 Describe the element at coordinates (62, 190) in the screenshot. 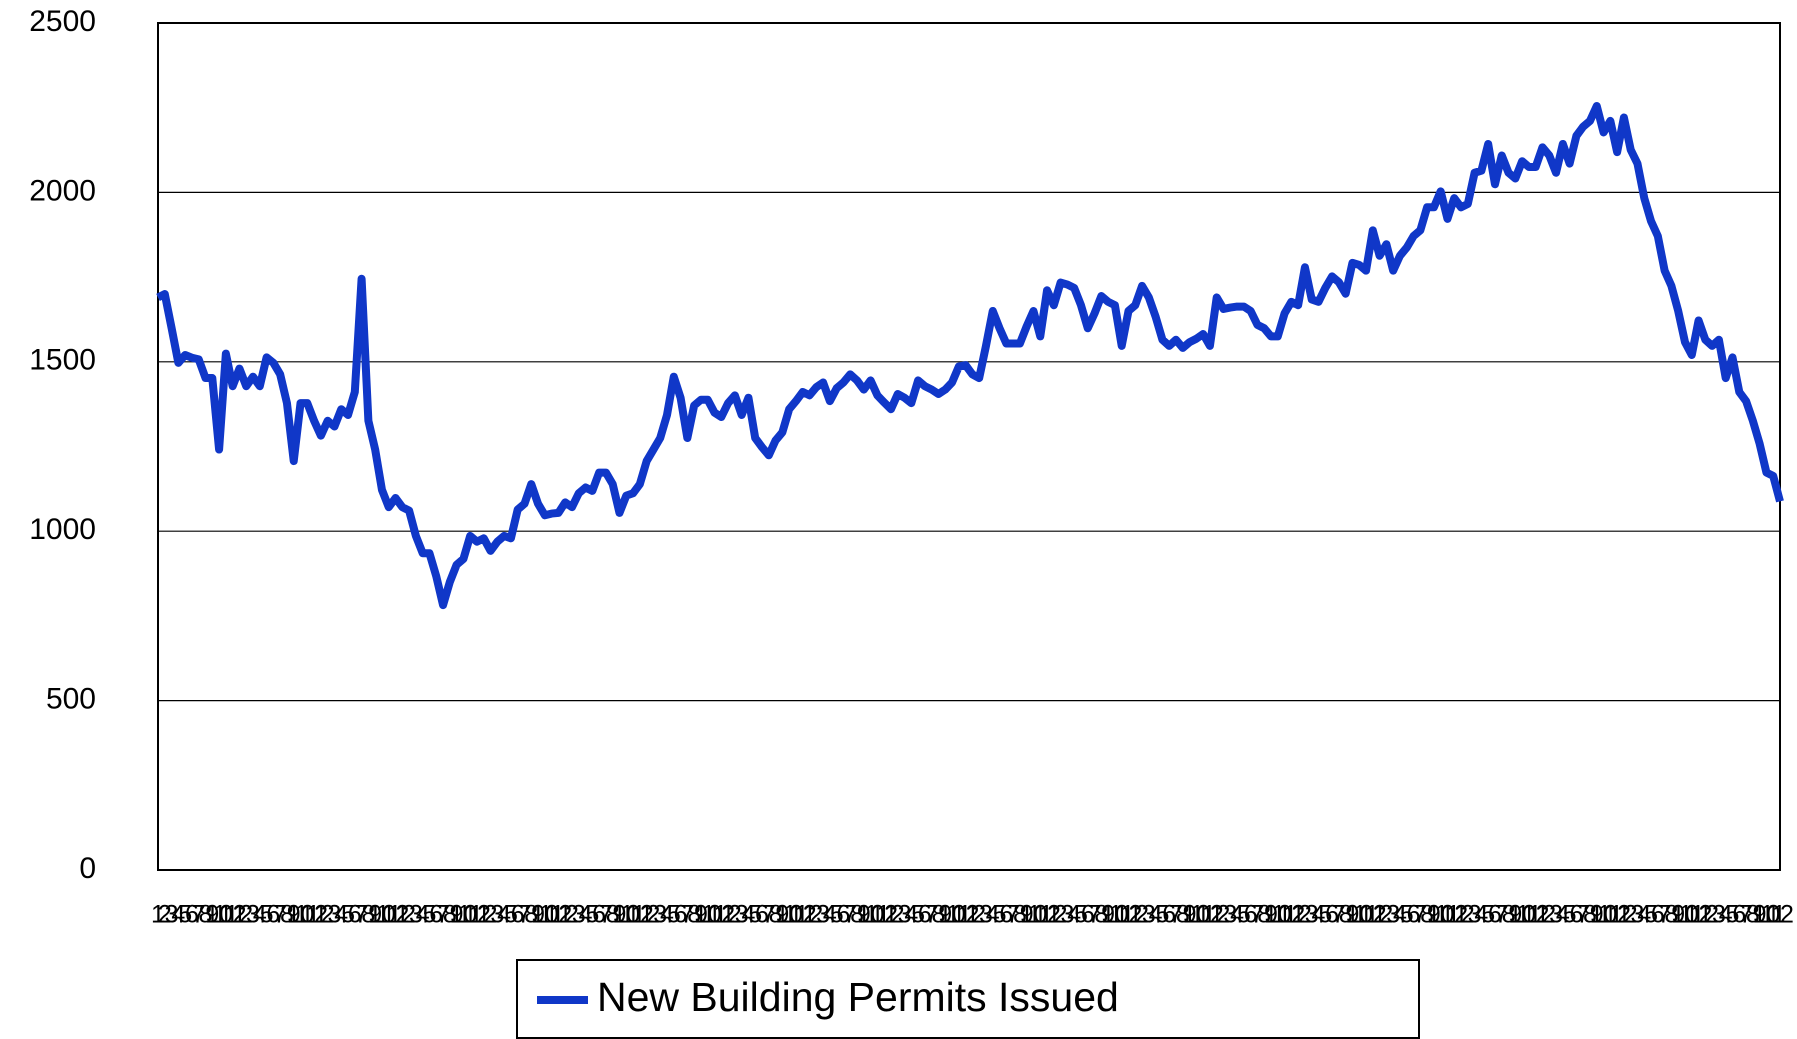

I see `y-tick-label: 2000` at that location.